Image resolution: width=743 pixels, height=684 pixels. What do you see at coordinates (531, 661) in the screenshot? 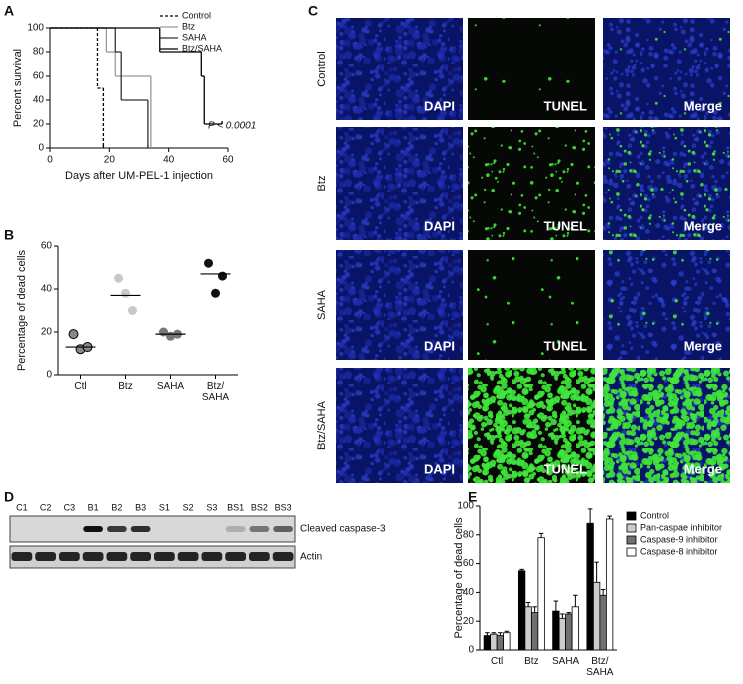
I see `x-tick-label: Btz` at bounding box center [531, 661].